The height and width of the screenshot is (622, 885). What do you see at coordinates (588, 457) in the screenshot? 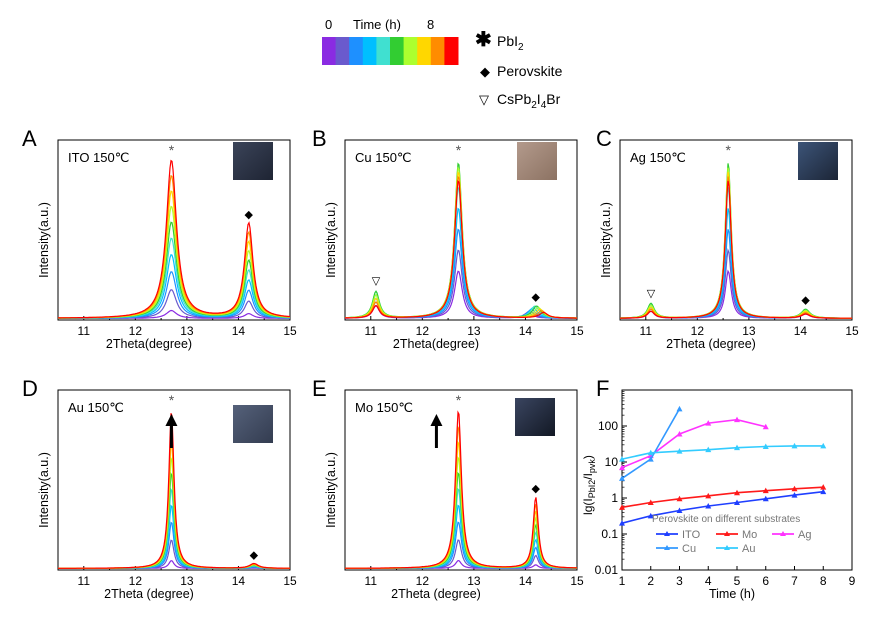
I see `y-axis-label-part: )` at bounding box center [588, 457].